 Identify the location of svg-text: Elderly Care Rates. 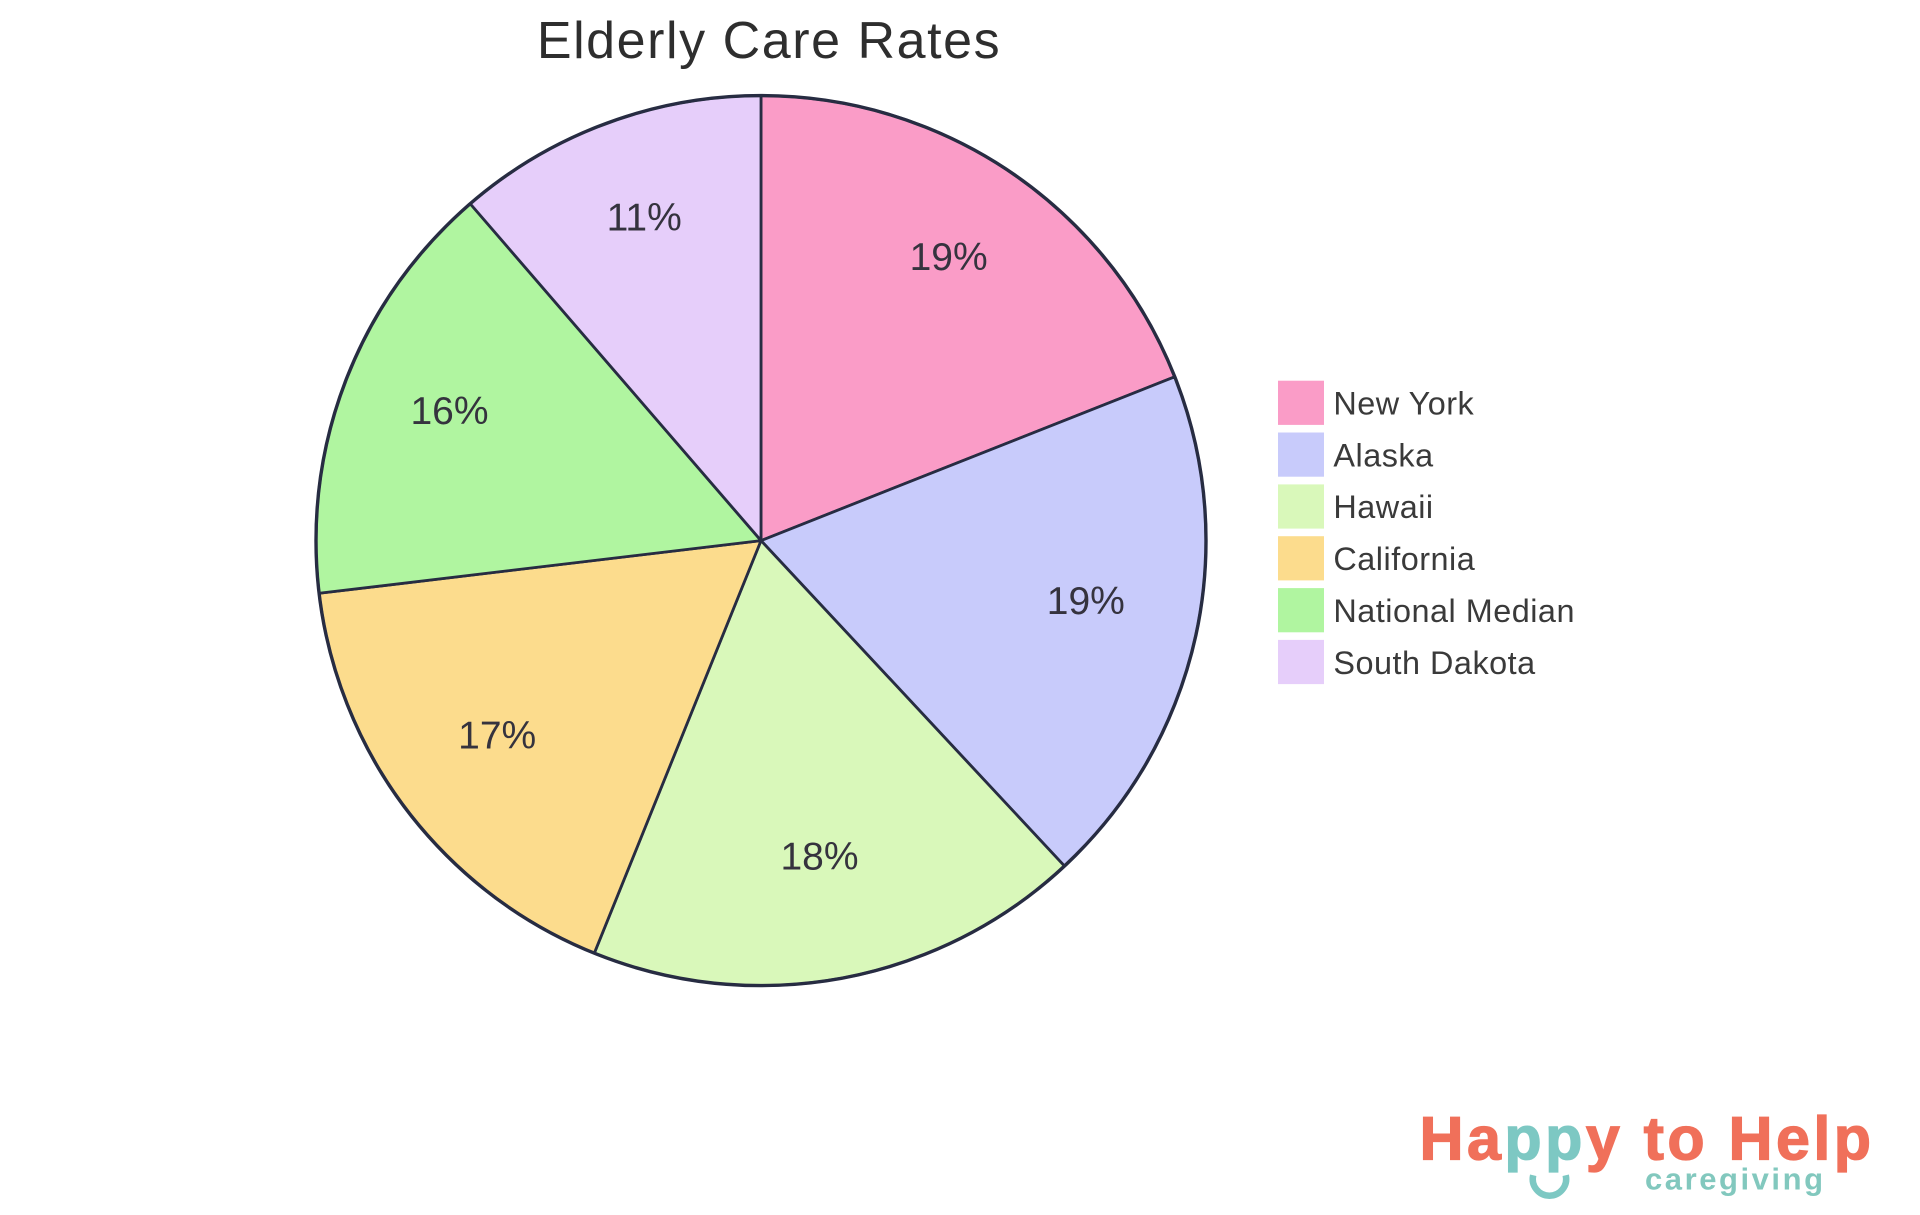
(769, 41).